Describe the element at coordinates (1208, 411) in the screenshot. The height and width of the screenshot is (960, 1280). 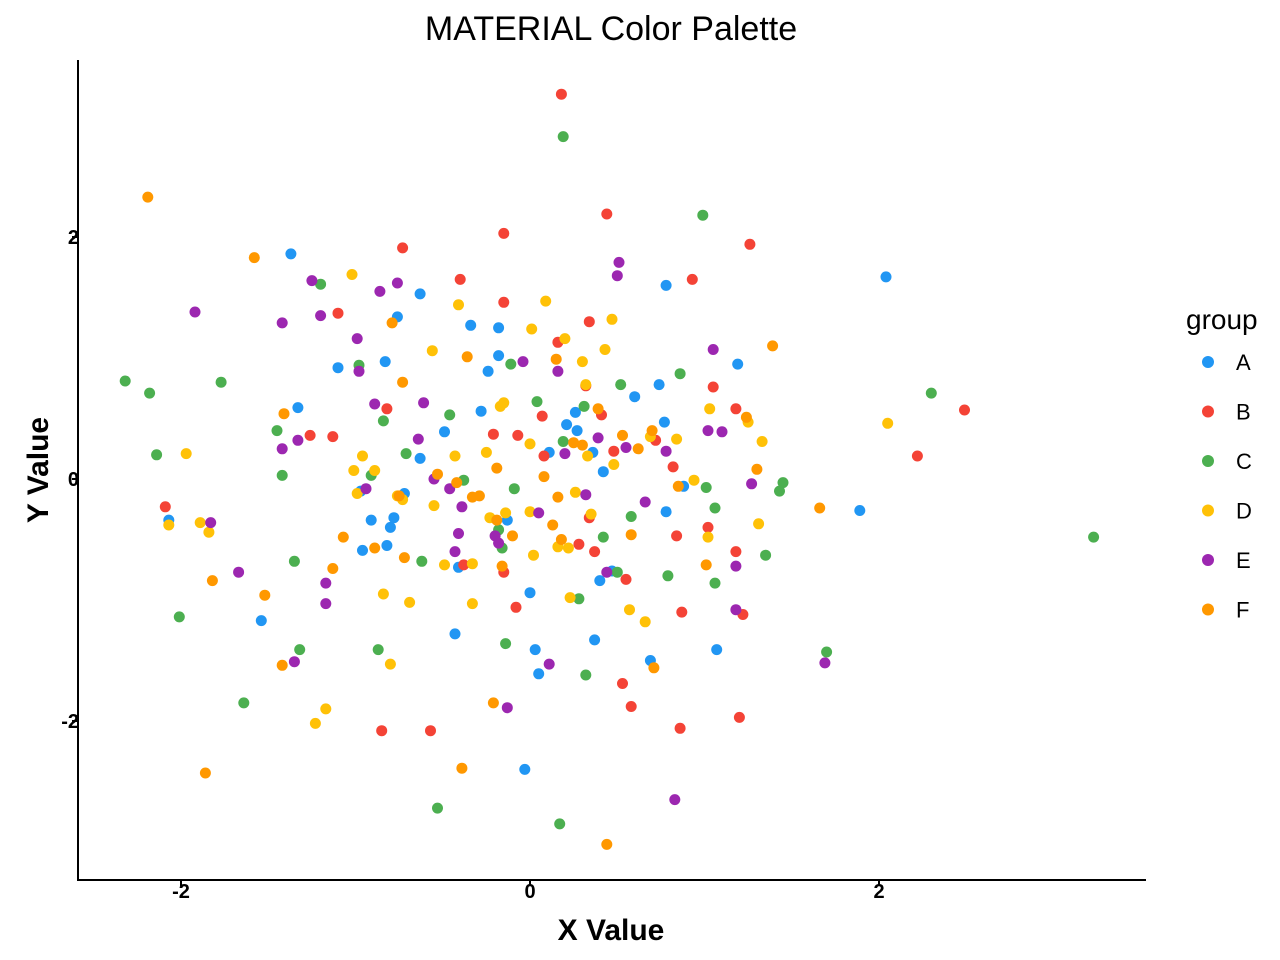
I see `legend-key-b` at that location.